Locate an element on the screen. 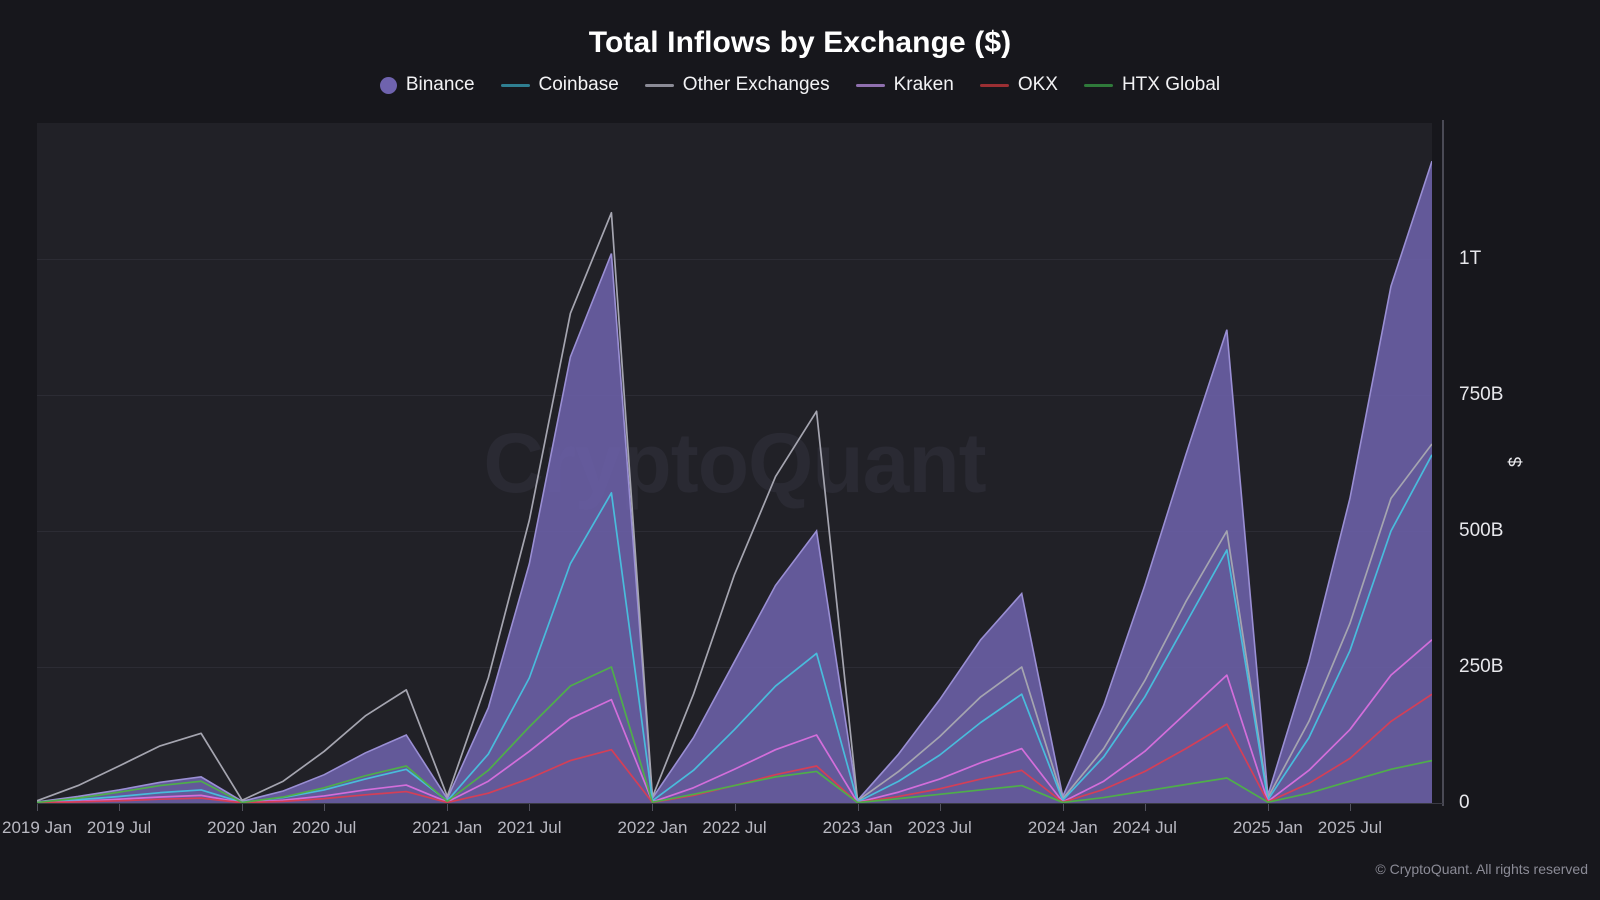 The image size is (1600, 900). x-tick-label: 2024 Jan is located at coordinates (1062, 827).